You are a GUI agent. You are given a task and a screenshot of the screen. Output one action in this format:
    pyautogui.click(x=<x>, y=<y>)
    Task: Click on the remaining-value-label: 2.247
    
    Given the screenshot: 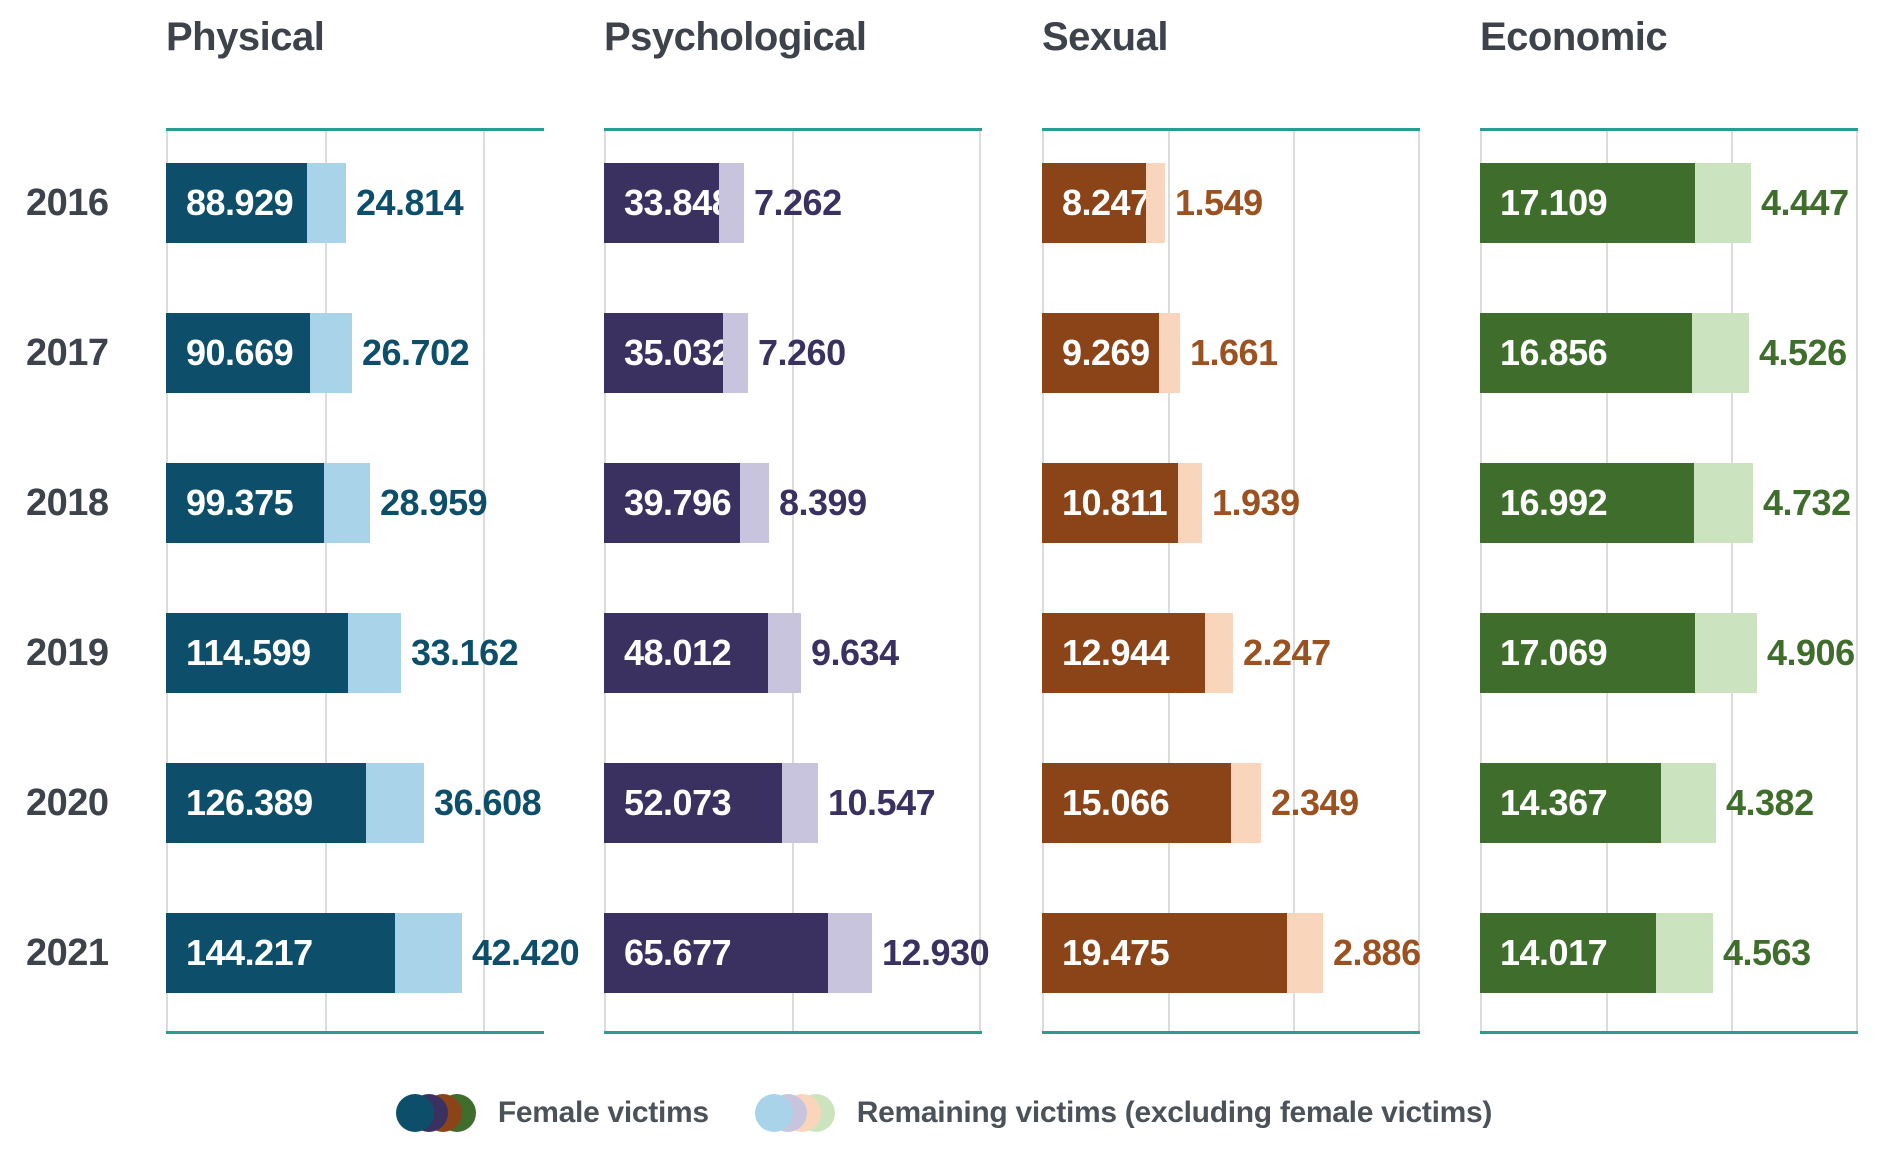 What is the action you would take?
    pyautogui.click(x=1287, y=652)
    